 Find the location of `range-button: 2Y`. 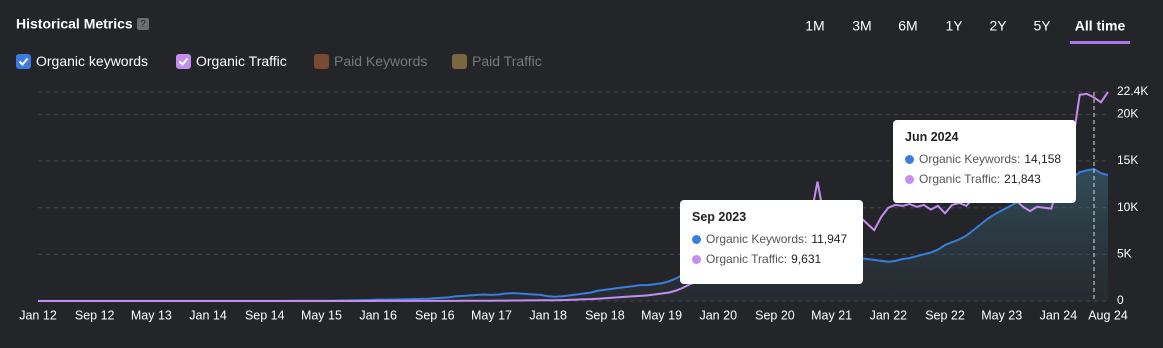

range-button: 2Y is located at coordinates (998, 26).